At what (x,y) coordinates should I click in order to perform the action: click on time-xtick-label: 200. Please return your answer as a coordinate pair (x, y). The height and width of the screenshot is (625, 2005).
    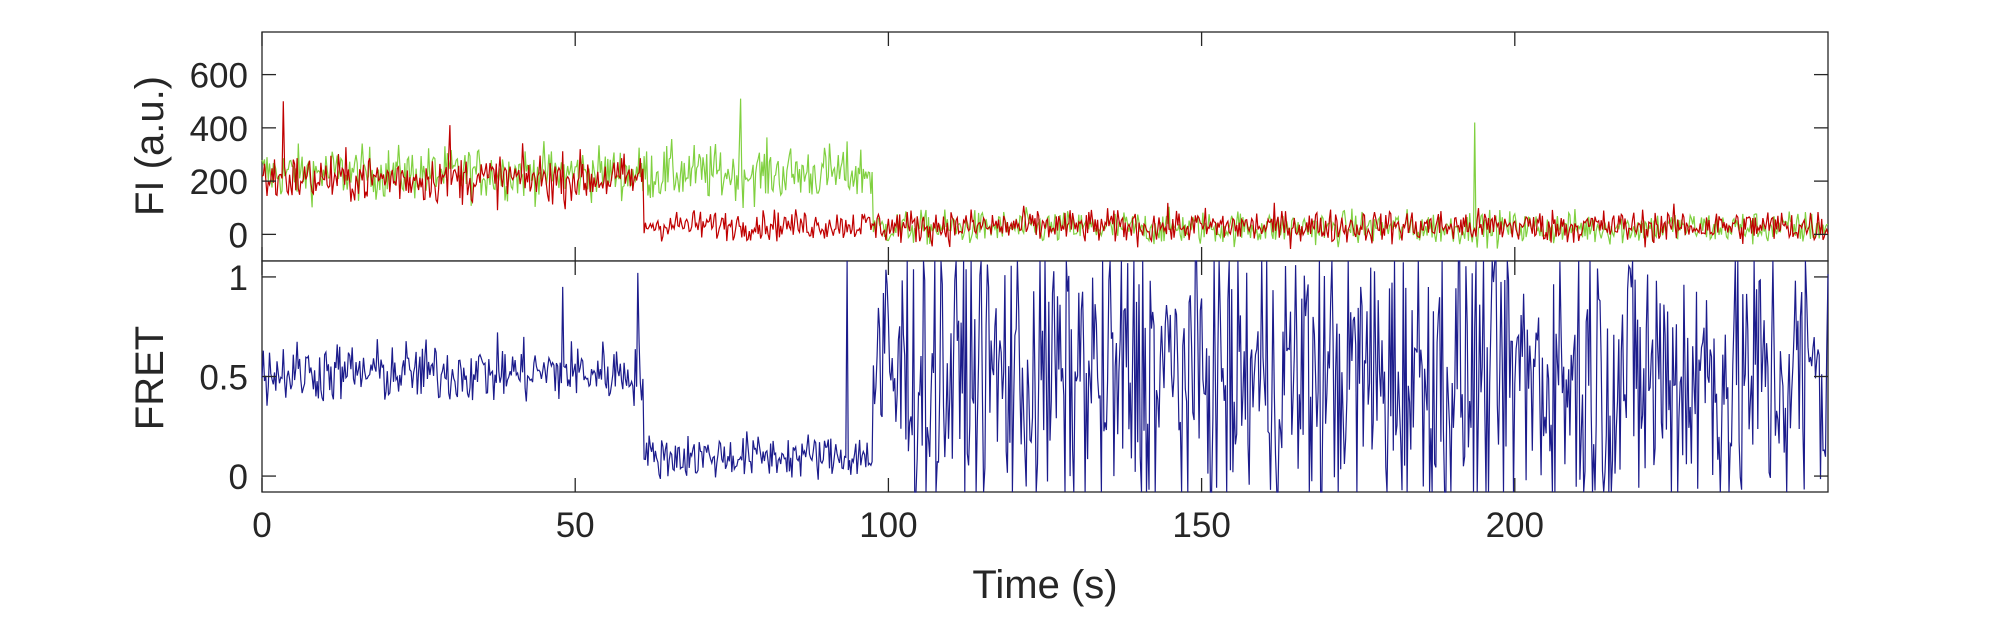
    Looking at the image, I should click on (1515, 525).